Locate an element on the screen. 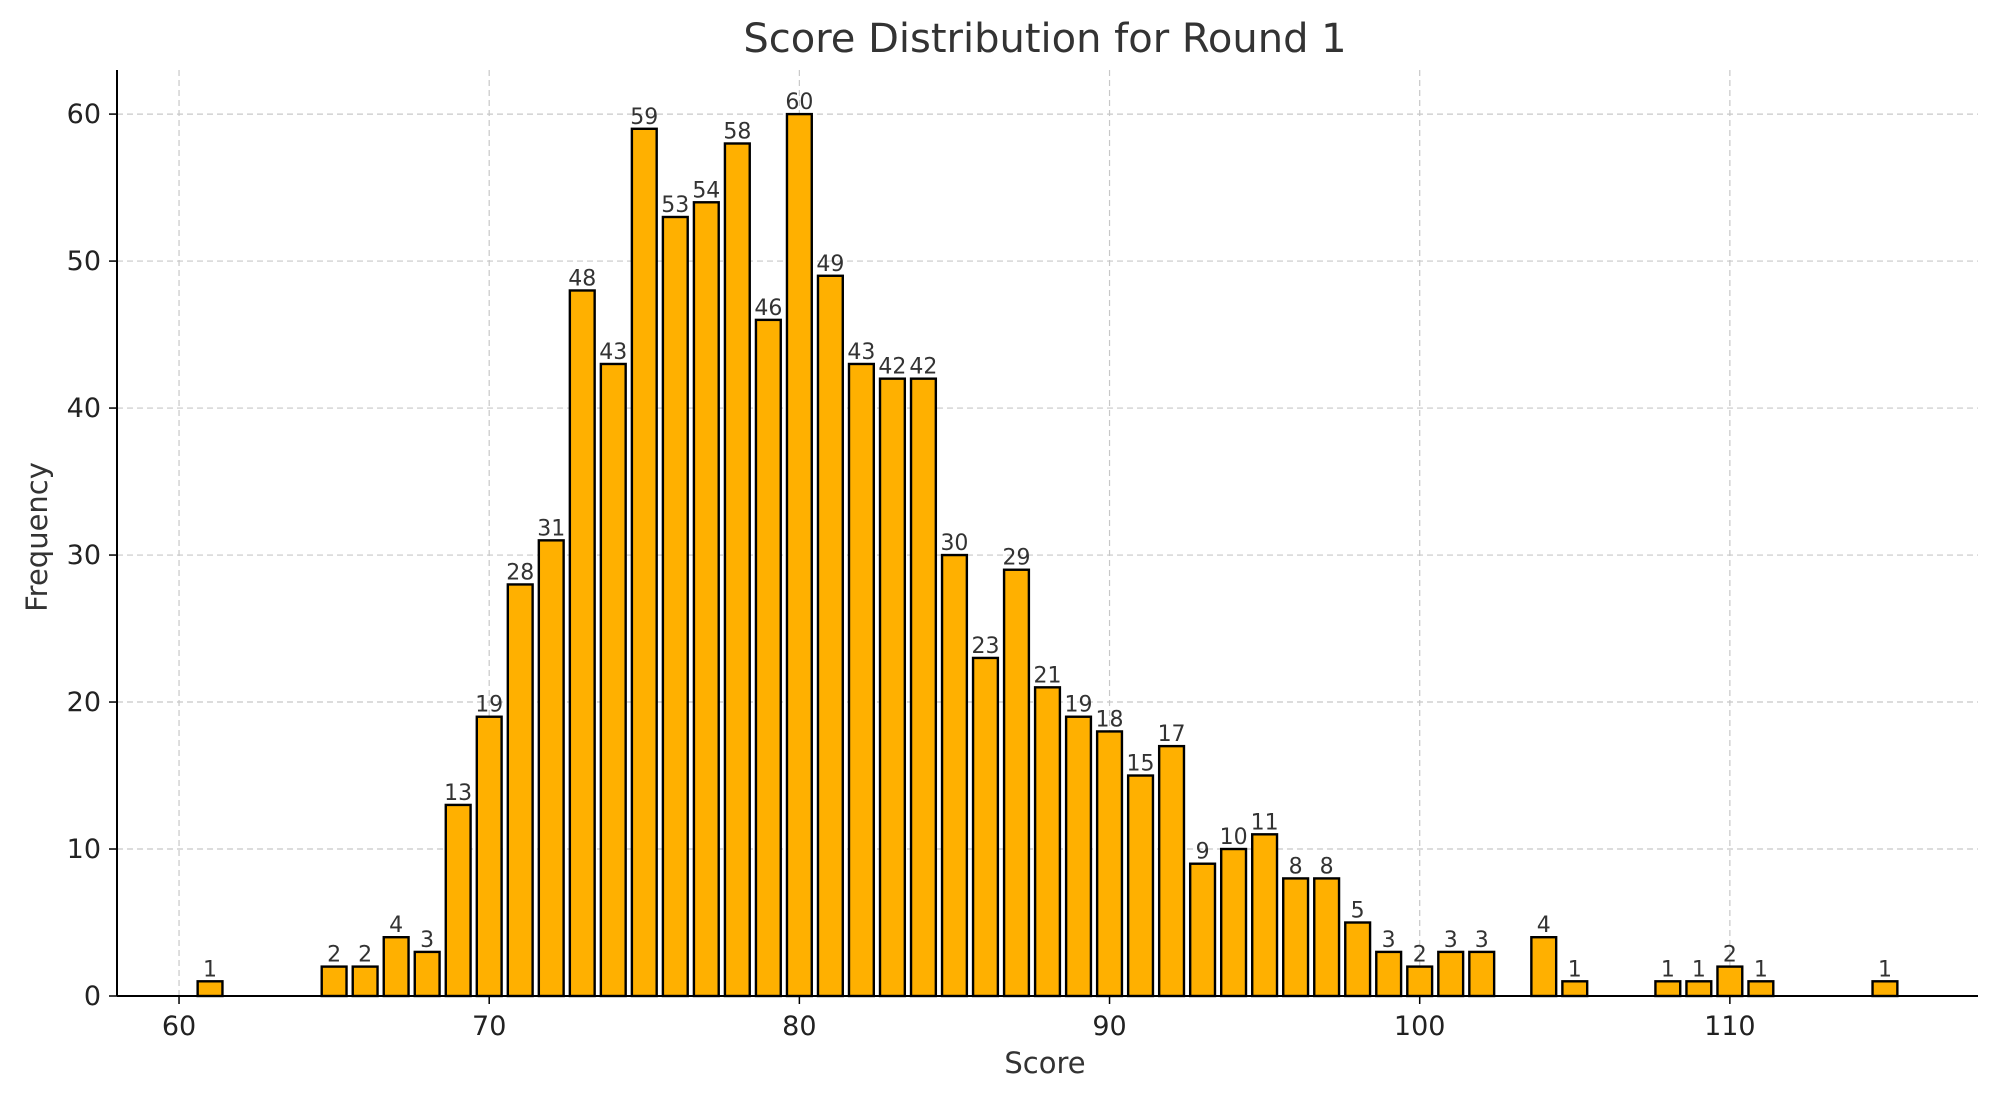  data-label-score-80: 60 is located at coordinates (799, 102).